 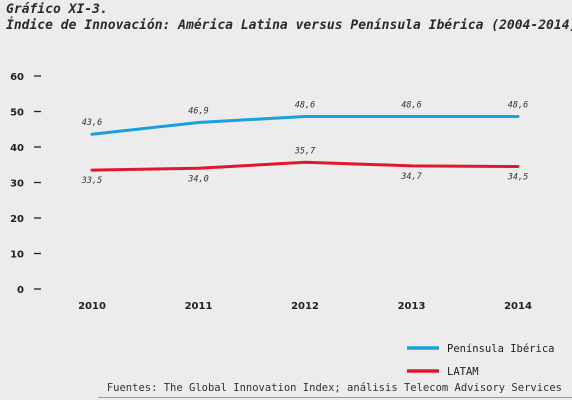 What do you see at coordinates (17, 219) in the screenshot?
I see `y-tick-label-20: 20` at bounding box center [17, 219].